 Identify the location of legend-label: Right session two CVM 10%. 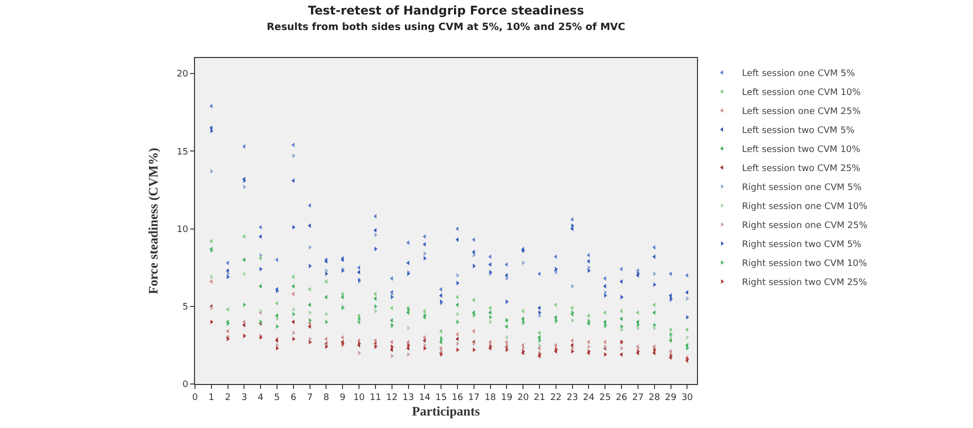
(805, 264).